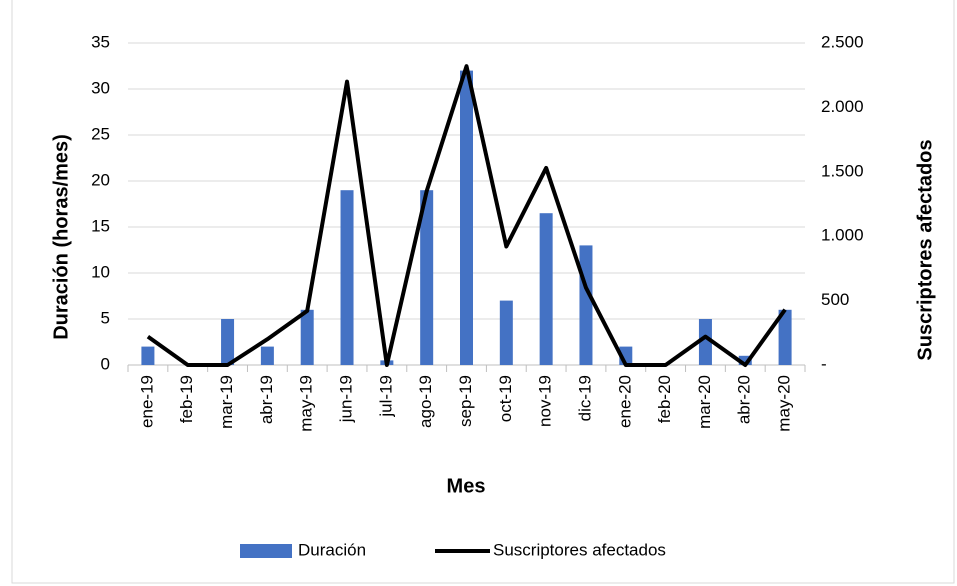 The image size is (957, 586). I want to click on x-tick-label: abr-20, so click(744, 399).